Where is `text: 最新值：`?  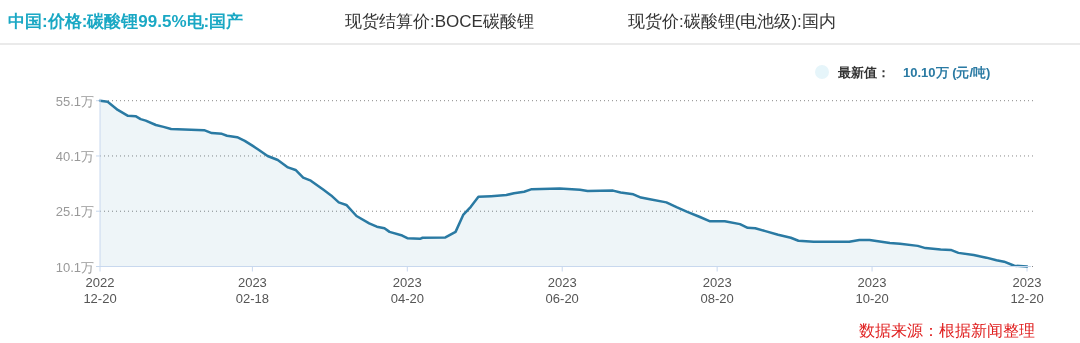
text: 最新值： is located at coordinates (863, 72).